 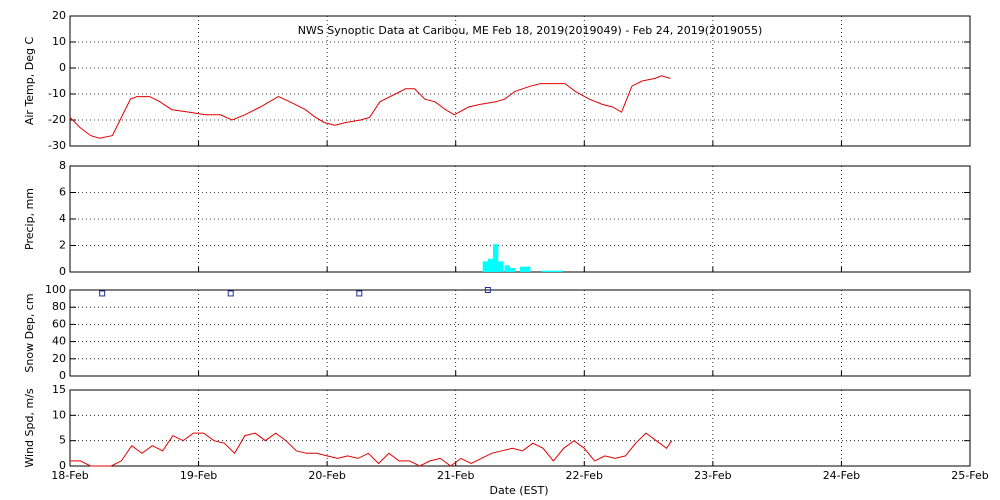 What do you see at coordinates (198, 475) in the screenshot?
I see `x-tick-label: 19-Feb` at bounding box center [198, 475].